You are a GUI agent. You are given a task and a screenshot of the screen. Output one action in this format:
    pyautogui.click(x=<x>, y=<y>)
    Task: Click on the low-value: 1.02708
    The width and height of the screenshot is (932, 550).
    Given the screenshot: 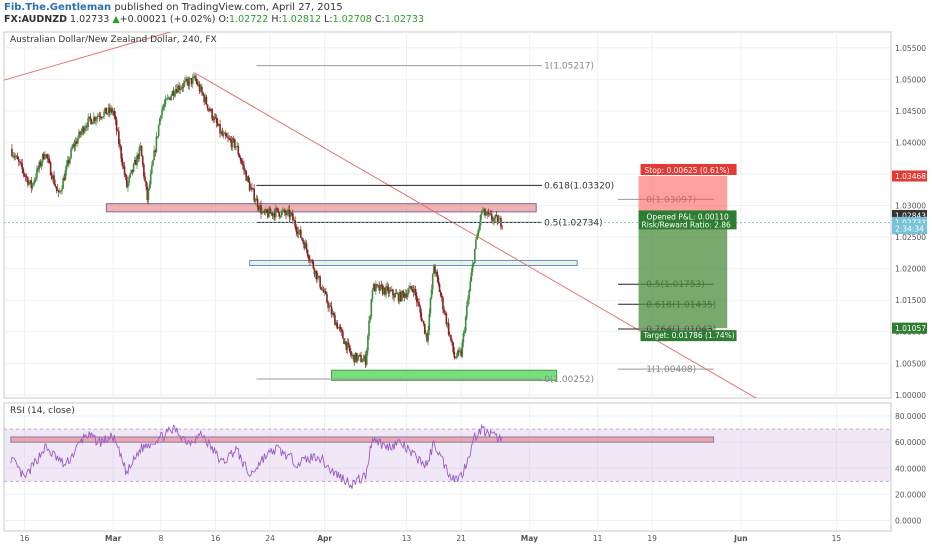 What is the action you would take?
    pyautogui.click(x=352, y=19)
    